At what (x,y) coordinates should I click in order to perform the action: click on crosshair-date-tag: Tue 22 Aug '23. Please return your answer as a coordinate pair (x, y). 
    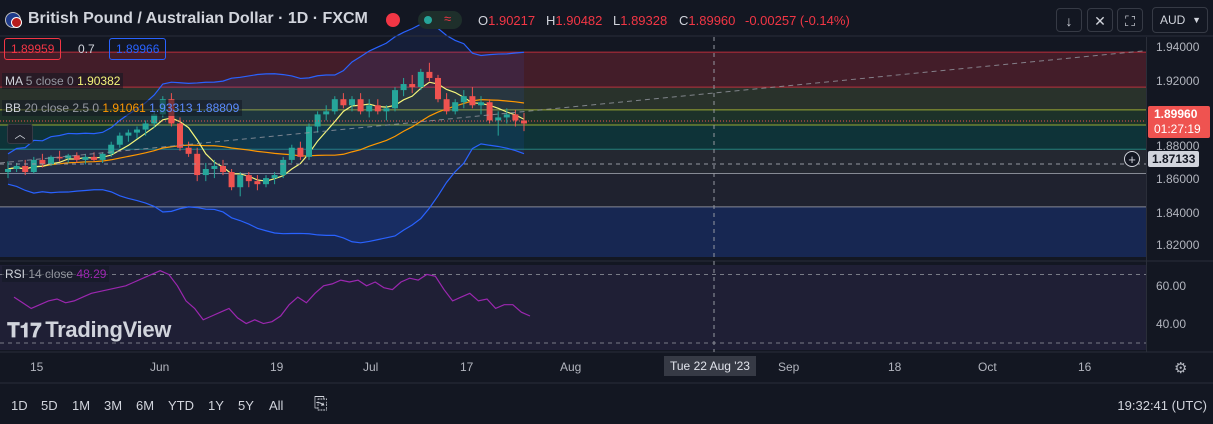
    Looking at the image, I should click on (710, 366).